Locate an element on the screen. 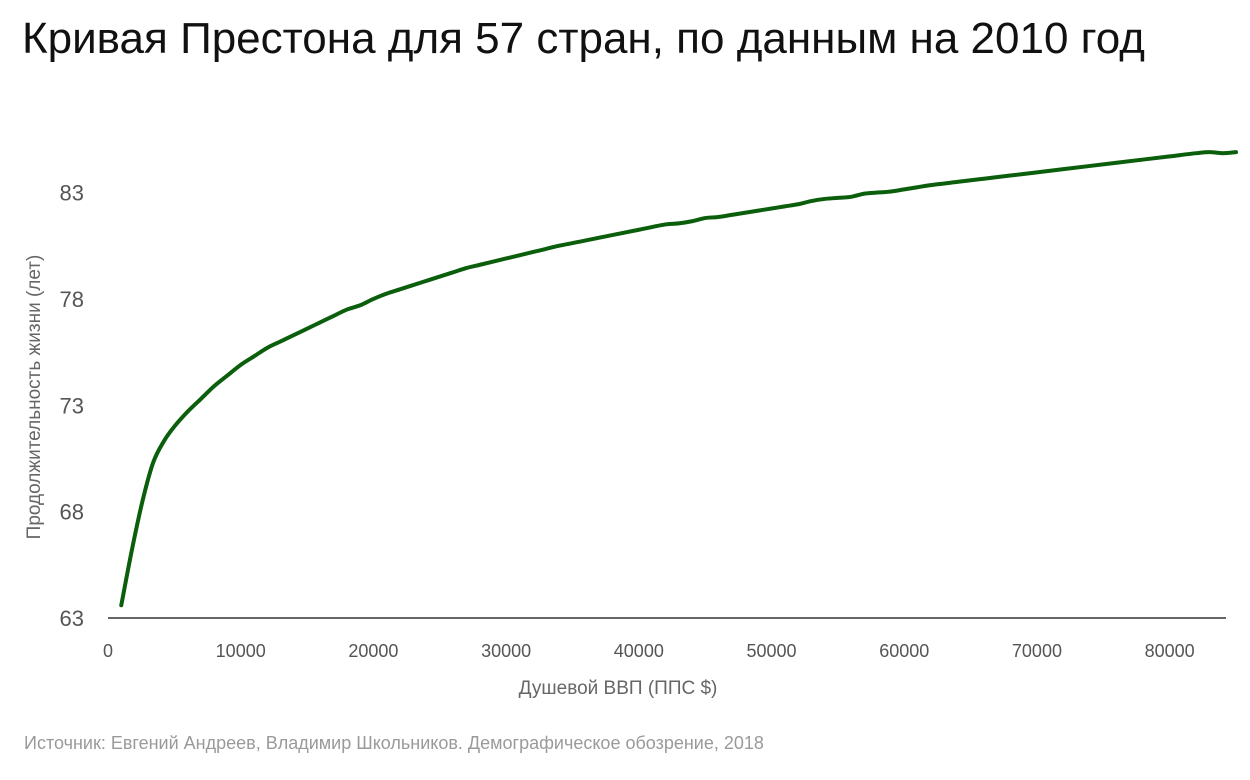 The width and height of the screenshot is (1250, 780). x-tick-label: 20000 is located at coordinates (373, 651).